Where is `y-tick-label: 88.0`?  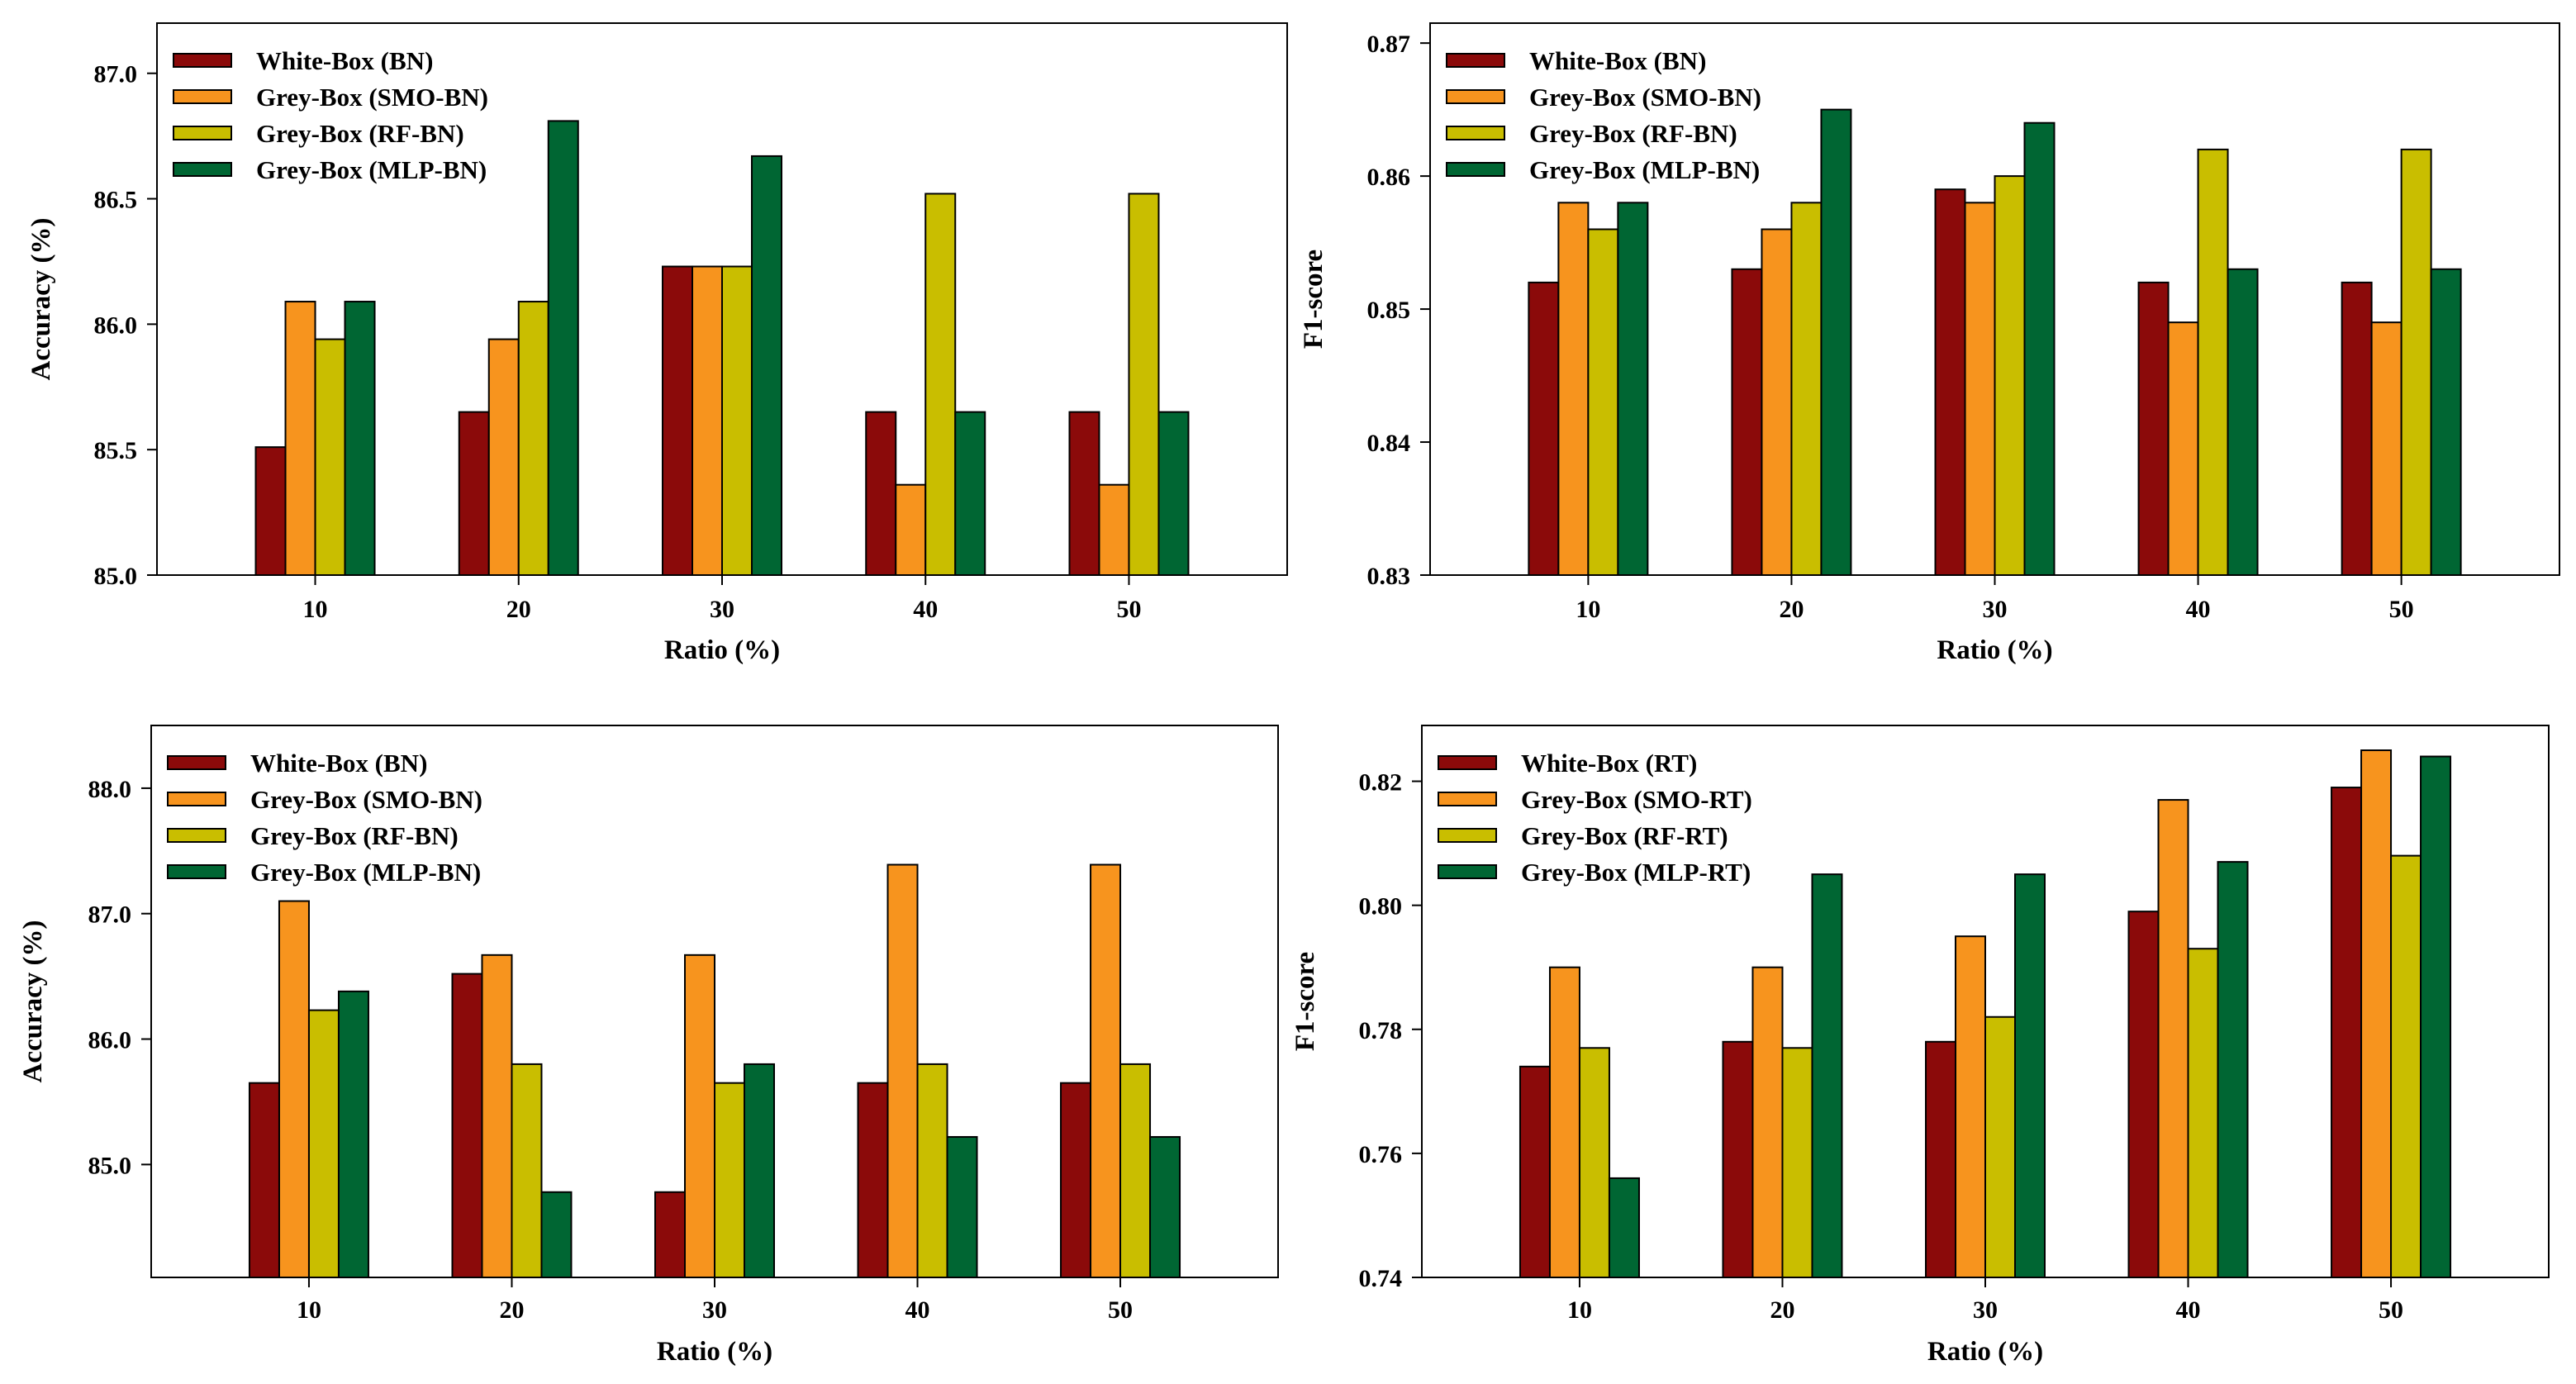
y-tick-label: 88.0 is located at coordinates (110, 789).